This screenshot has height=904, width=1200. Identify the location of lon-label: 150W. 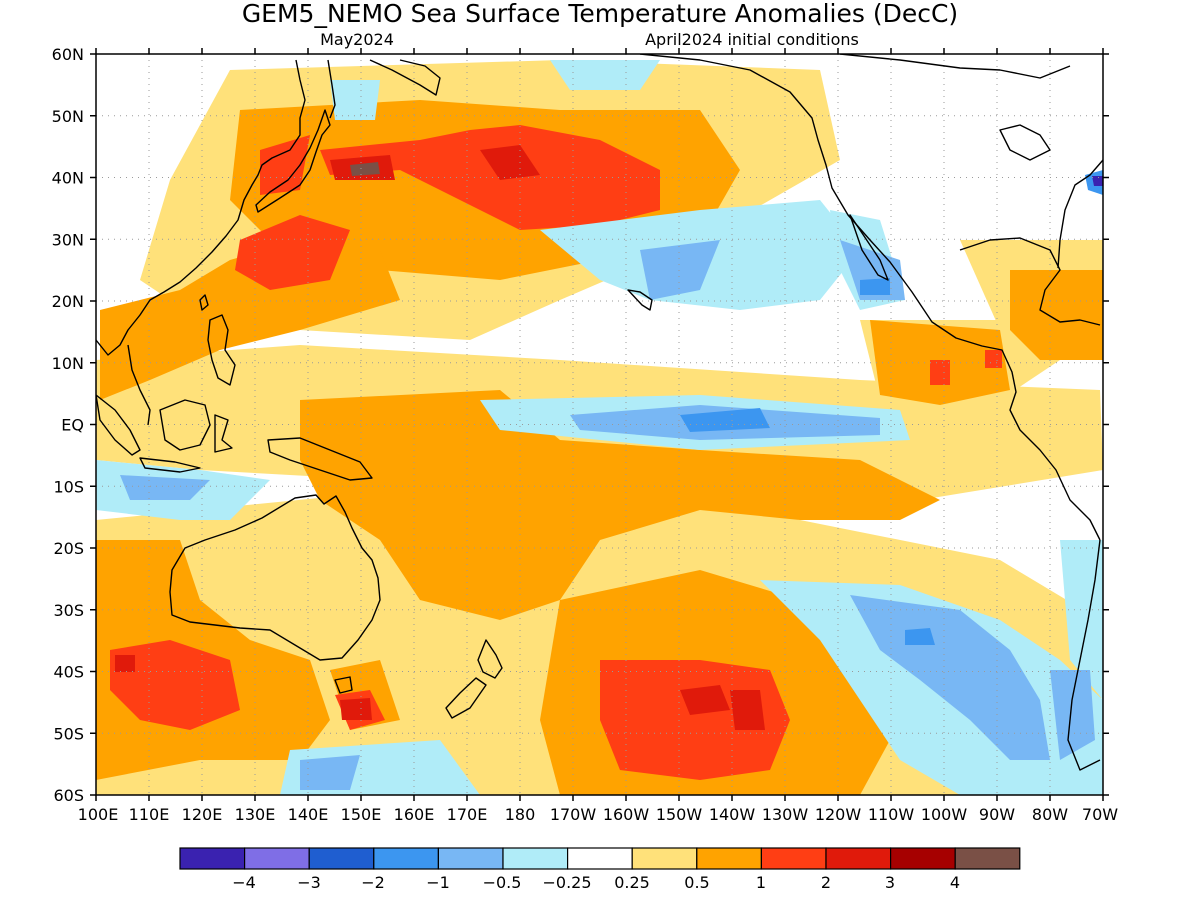
(679, 814).